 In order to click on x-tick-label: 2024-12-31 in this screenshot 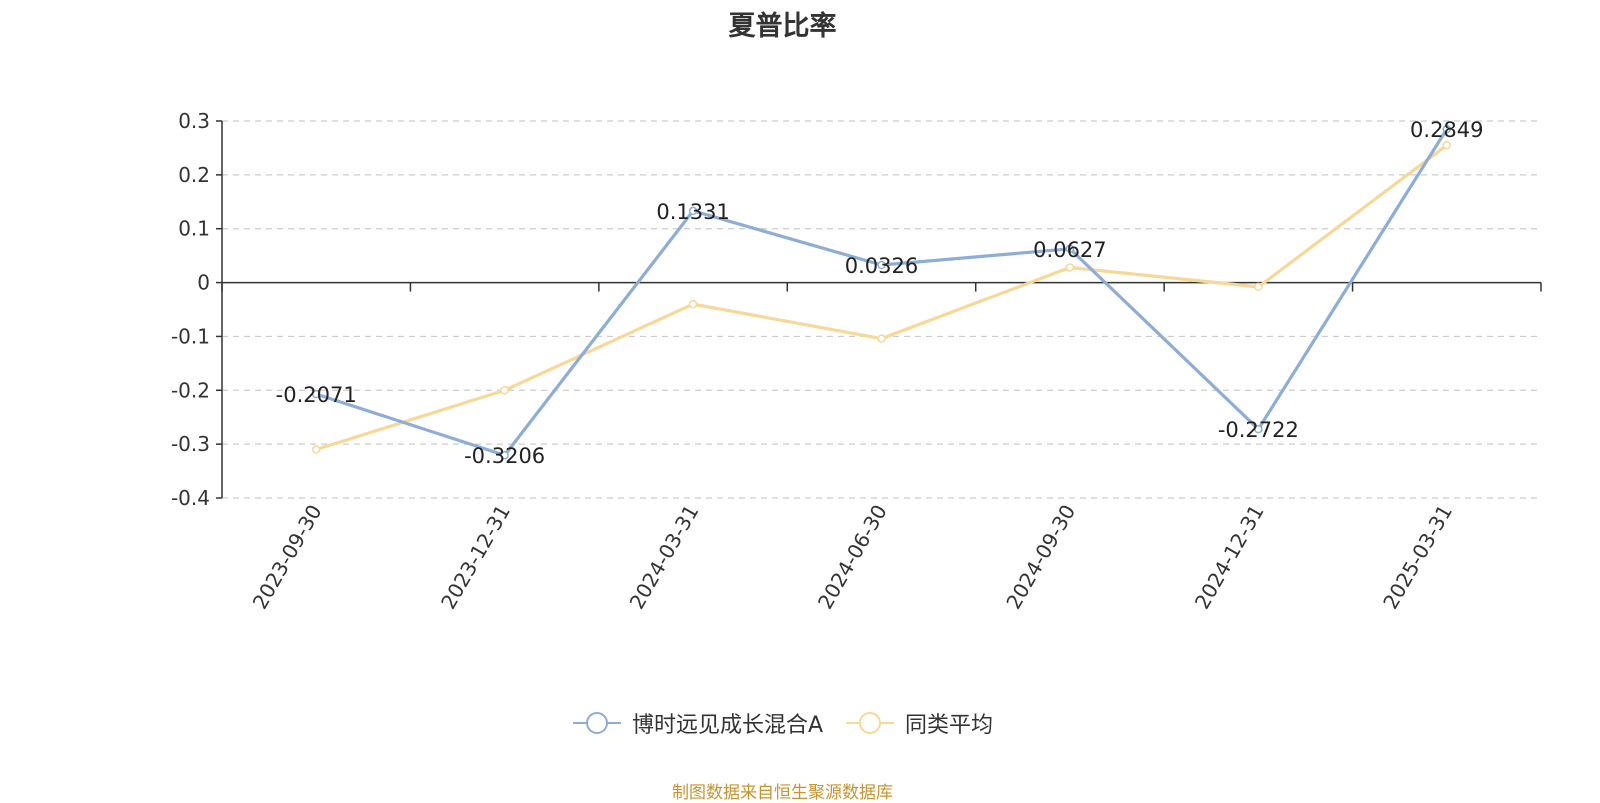, I will do `click(1229, 557)`.